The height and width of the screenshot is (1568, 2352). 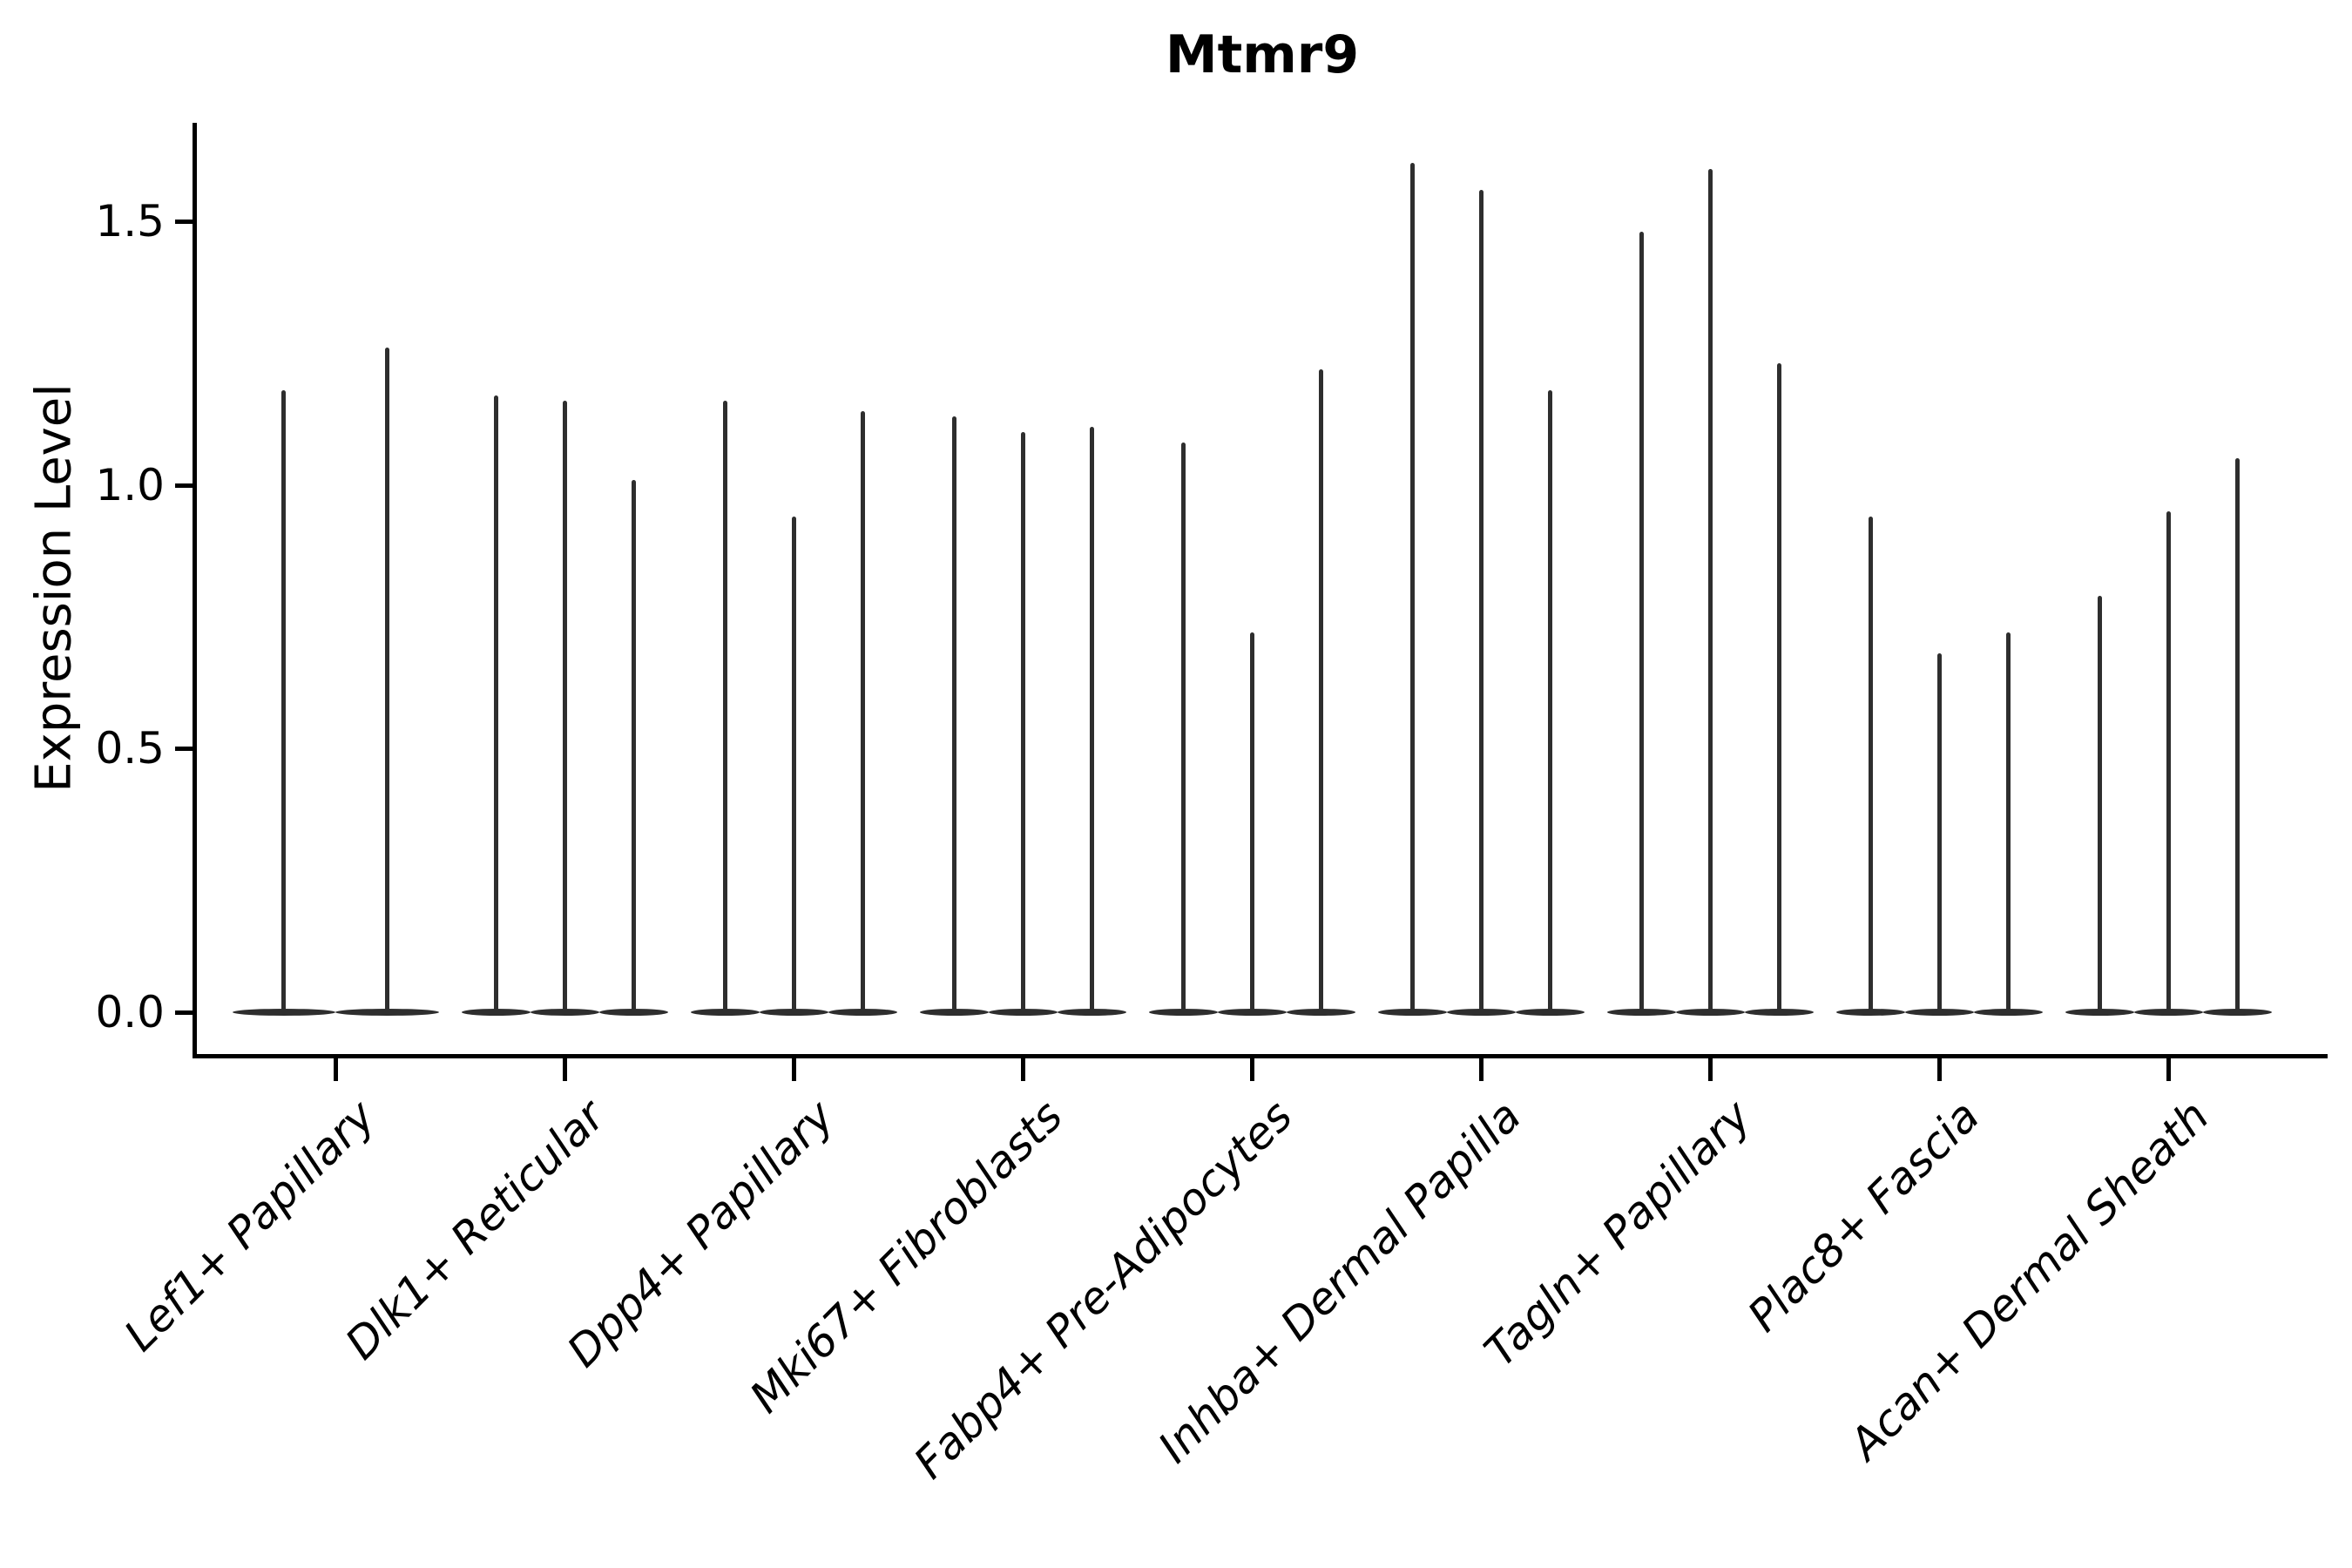 I want to click on x-tick-label: Fabp4+ Pre-Adipocytes, so click(x=1103, y=1290).